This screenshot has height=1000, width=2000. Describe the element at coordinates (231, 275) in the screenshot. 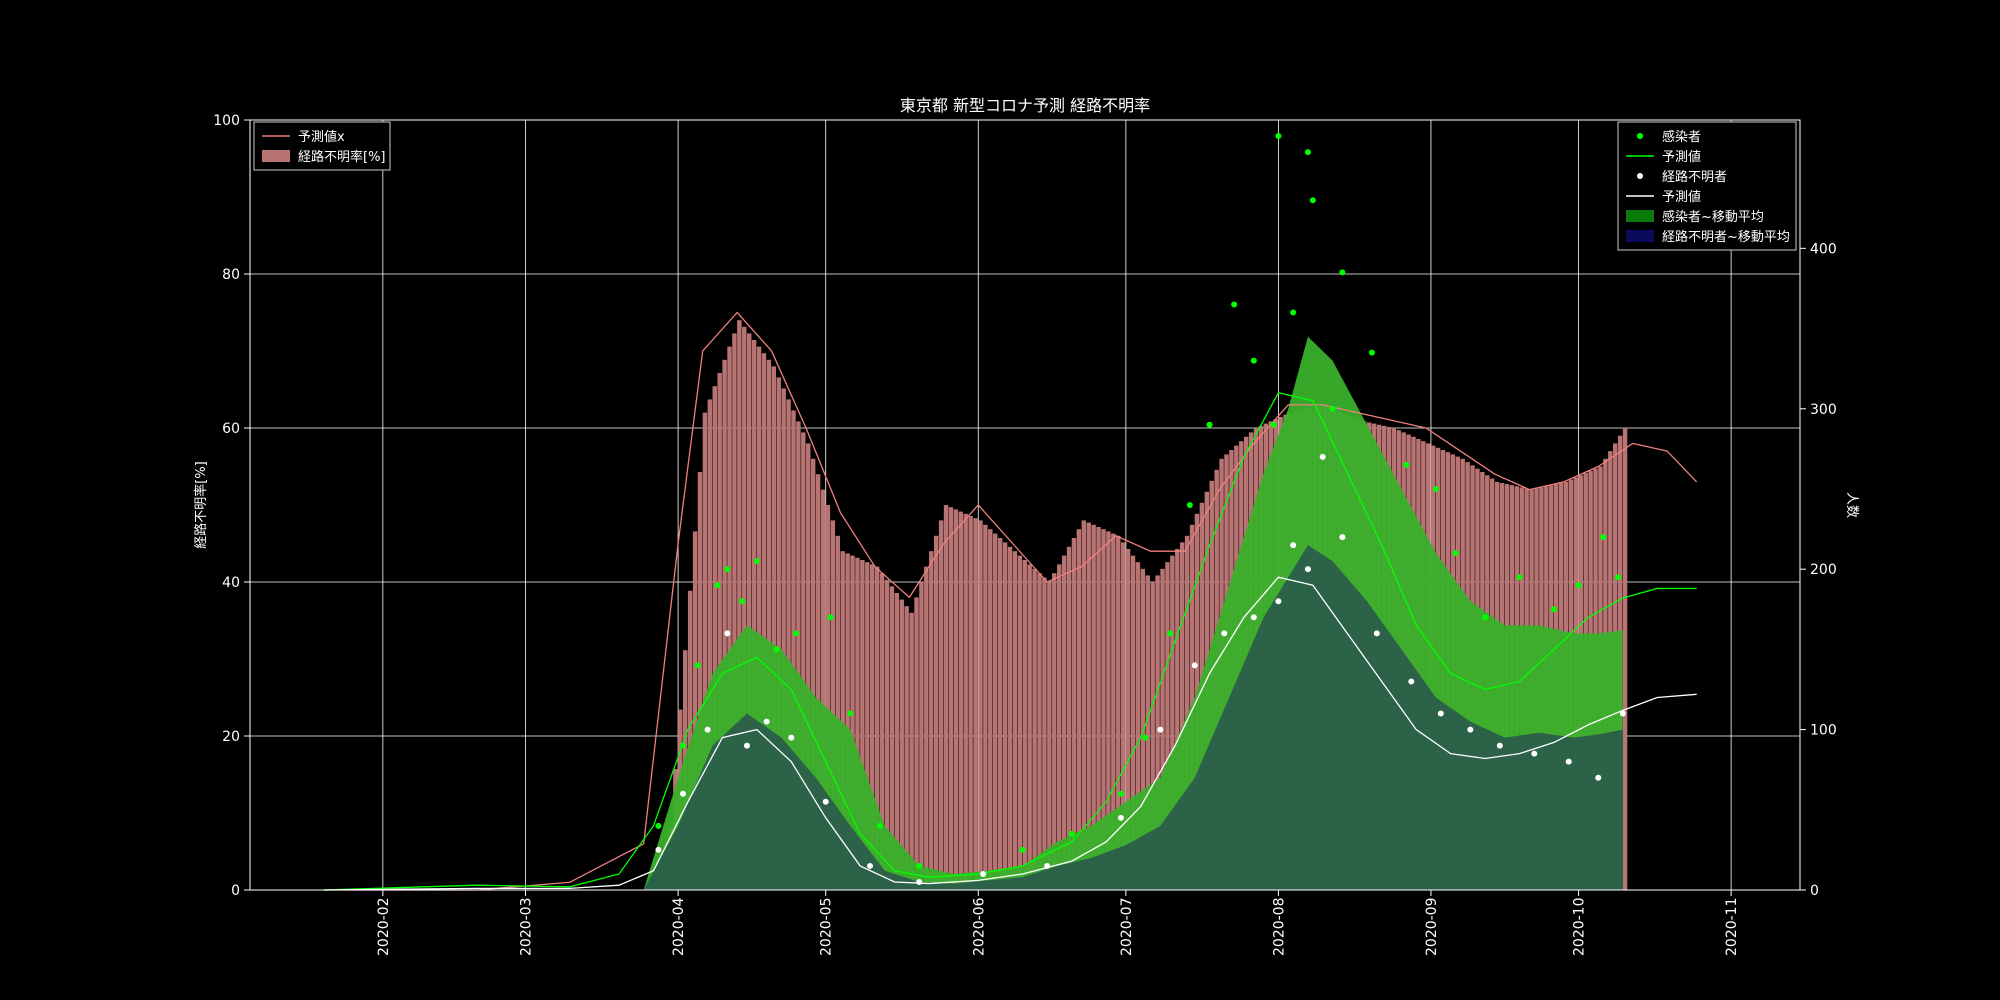

I see `y-left-tick-label: 80` at that location.